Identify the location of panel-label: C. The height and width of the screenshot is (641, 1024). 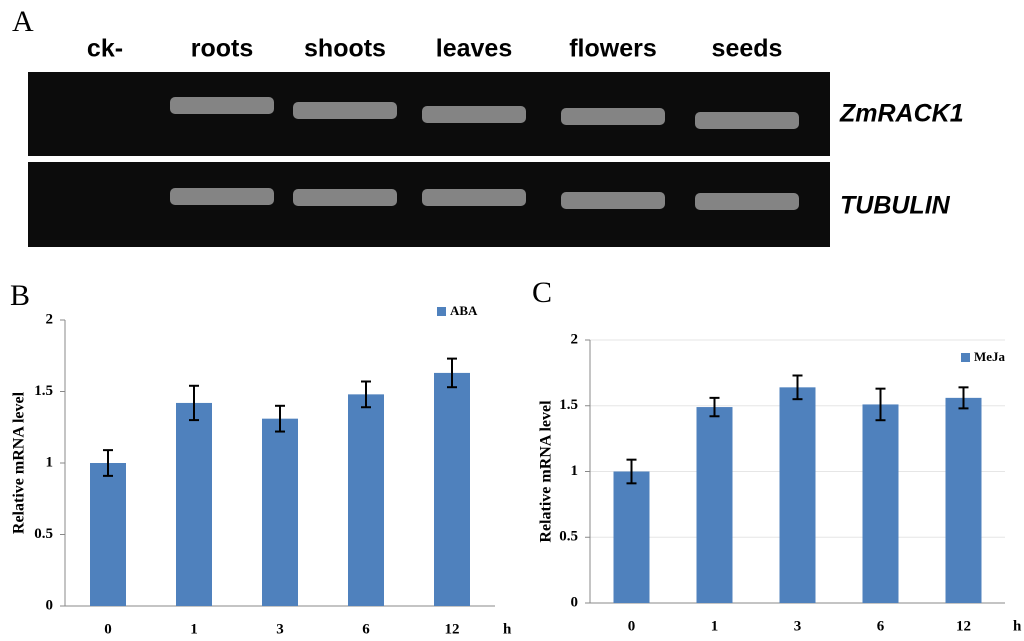
(542, 292).